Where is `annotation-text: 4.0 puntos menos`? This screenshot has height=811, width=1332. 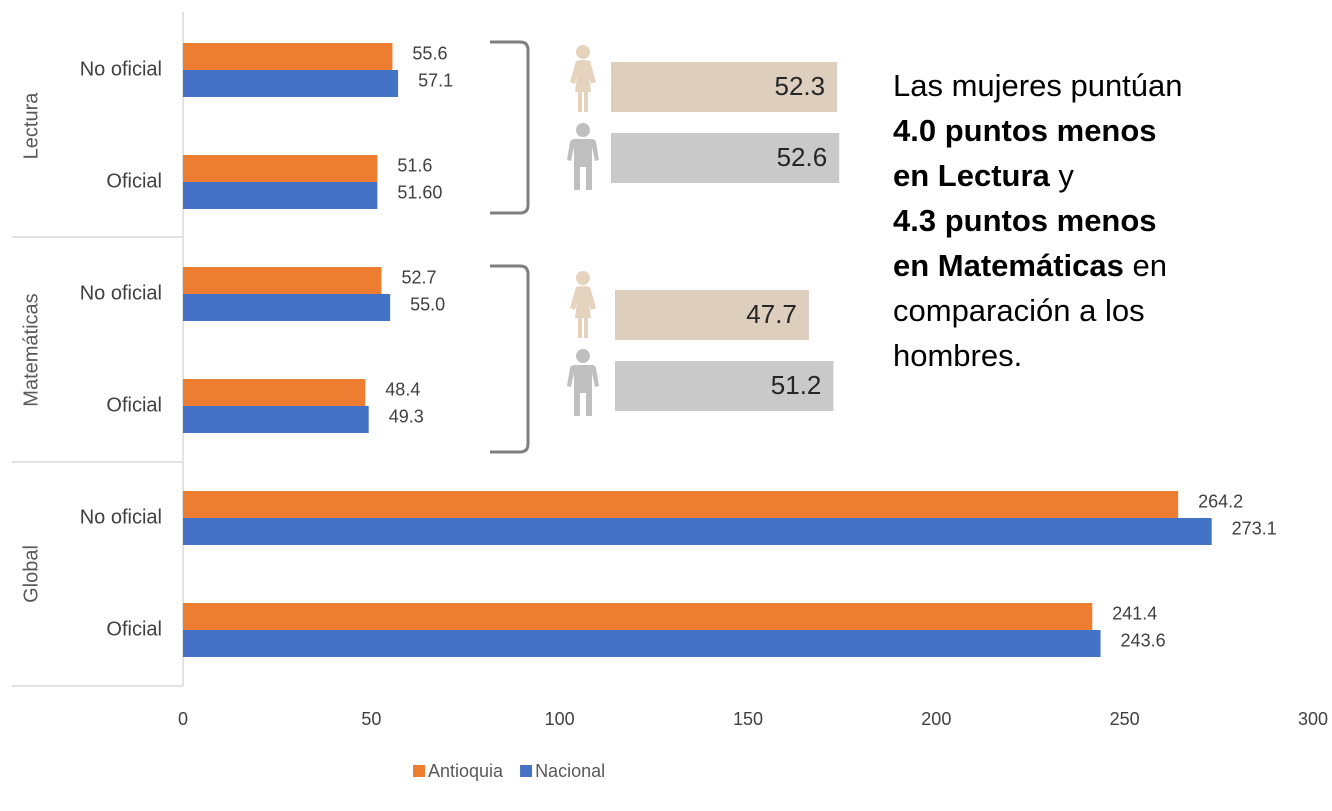 annotation-text: 4.0 puntos menos is located at coordinates (1025, 130).